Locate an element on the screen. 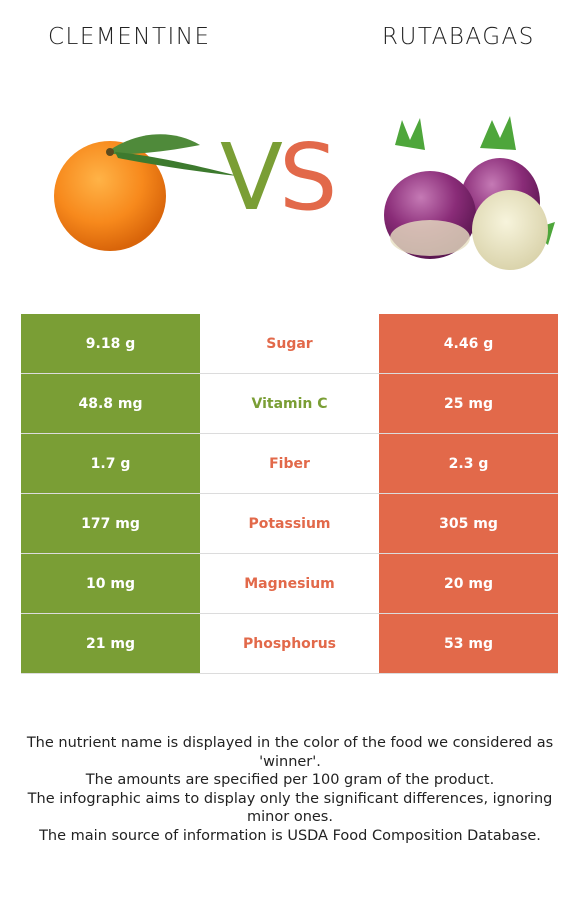 This screenshot has width=580, height=904. table-row: 10 mg Magnesium 20 mg is located at coordinates (289, 583).